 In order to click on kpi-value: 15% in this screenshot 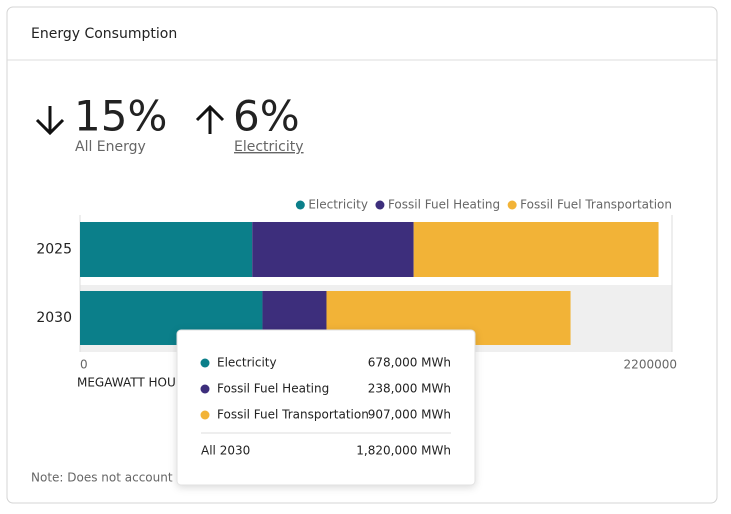, I will do `click(120, 116)`.